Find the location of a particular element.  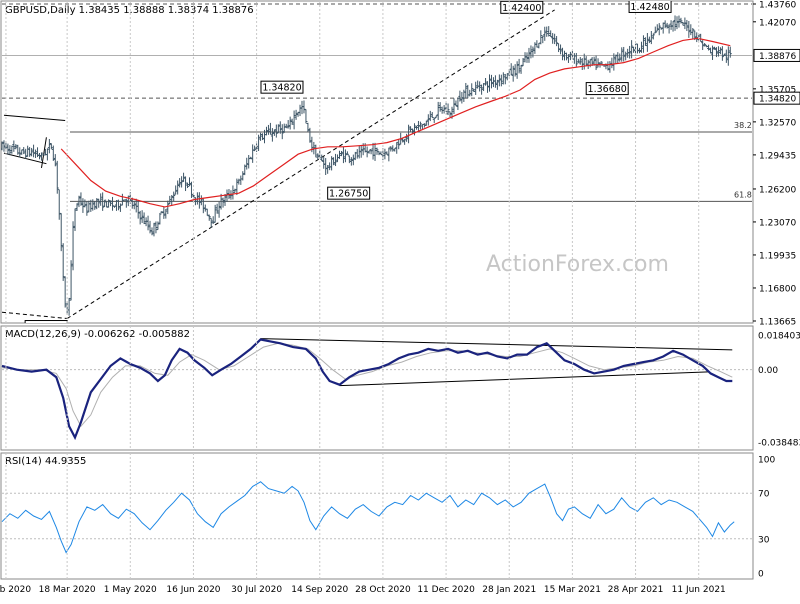

y-tick-label: 1.29435 is located at coordinates (777, 156).